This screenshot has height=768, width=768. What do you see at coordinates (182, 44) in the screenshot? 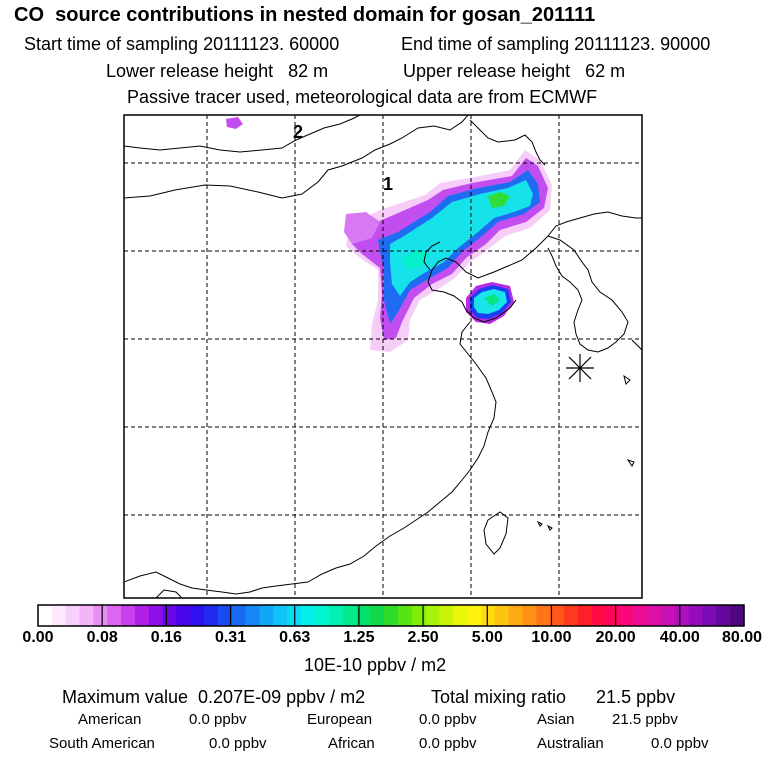
I see `start-time-label: Start time of sampling 20111123. 60000` at bounding box center [182, 44].